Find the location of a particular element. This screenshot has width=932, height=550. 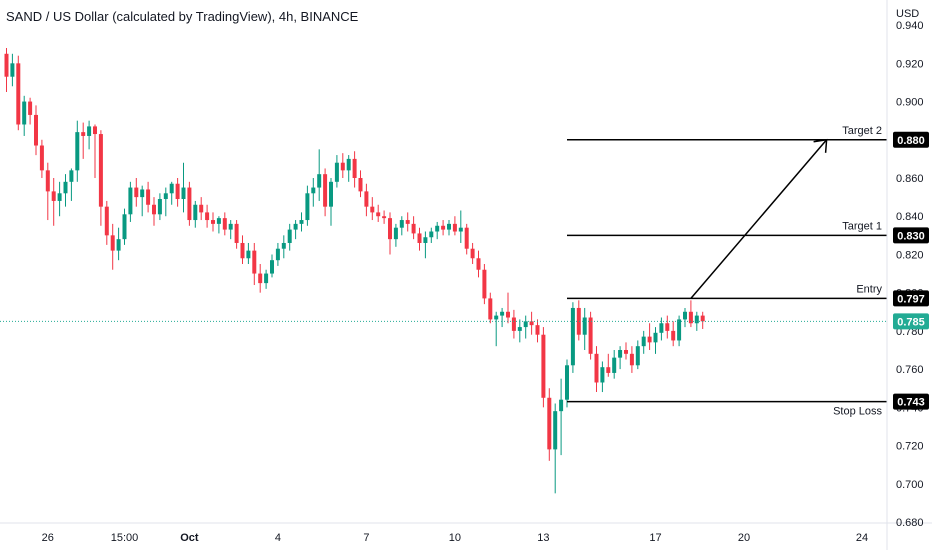

y-tick-label: 0.820 is located at coordinates (910, 255).